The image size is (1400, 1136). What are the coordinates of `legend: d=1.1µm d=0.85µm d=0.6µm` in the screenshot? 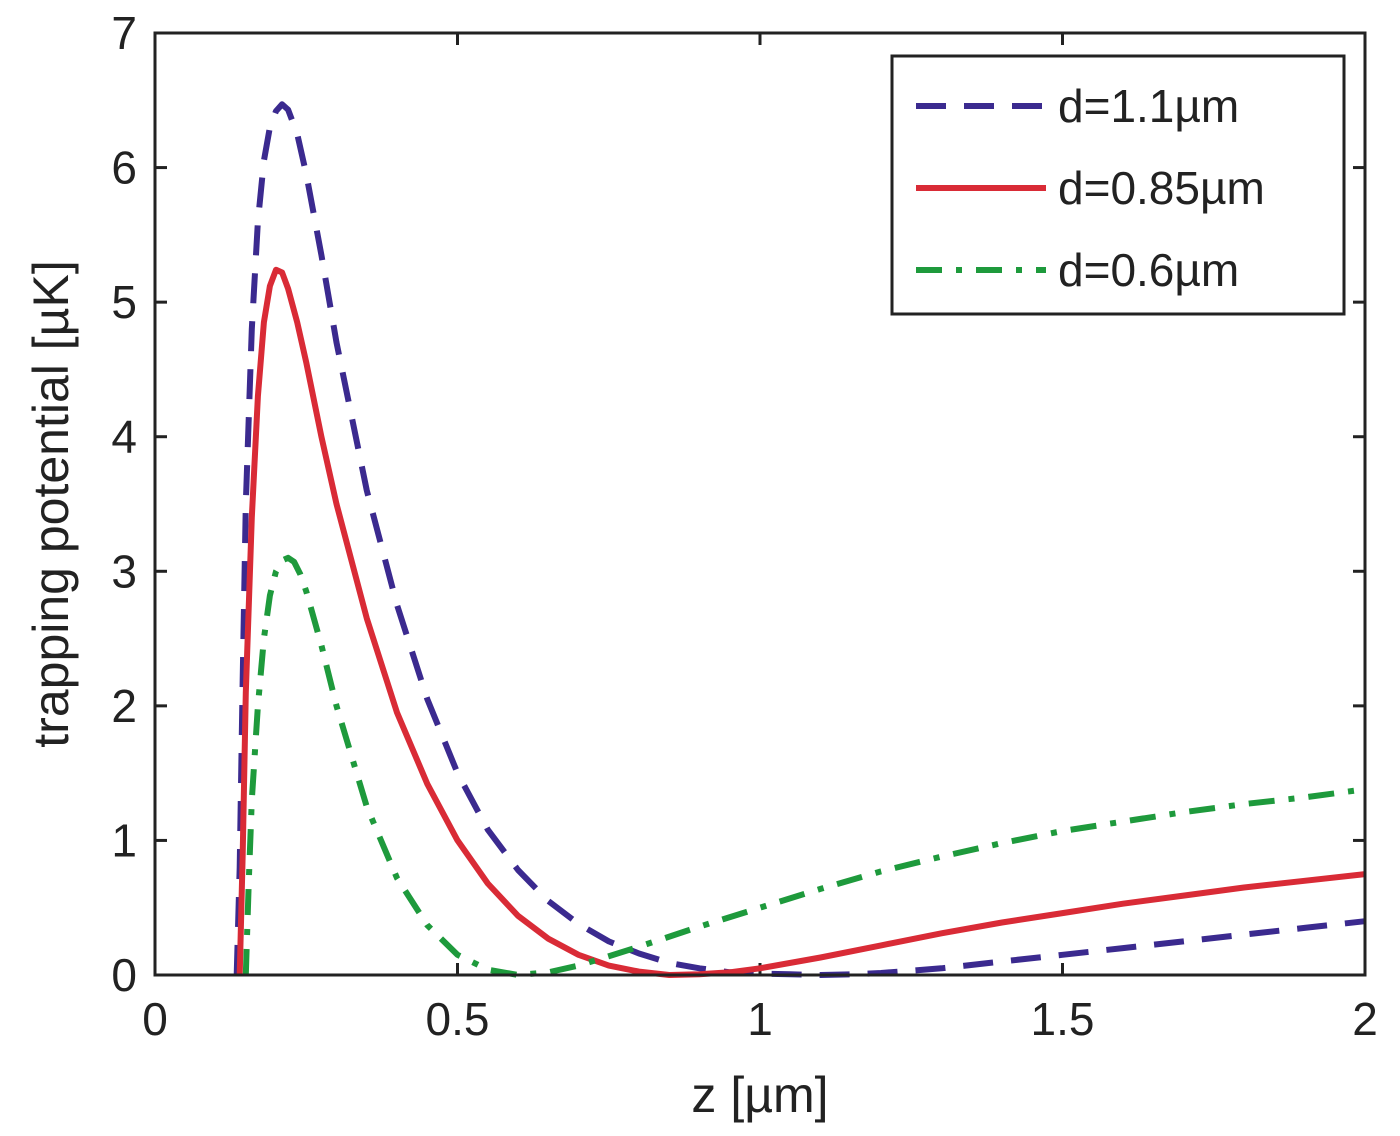 It's located at (1118, 185).